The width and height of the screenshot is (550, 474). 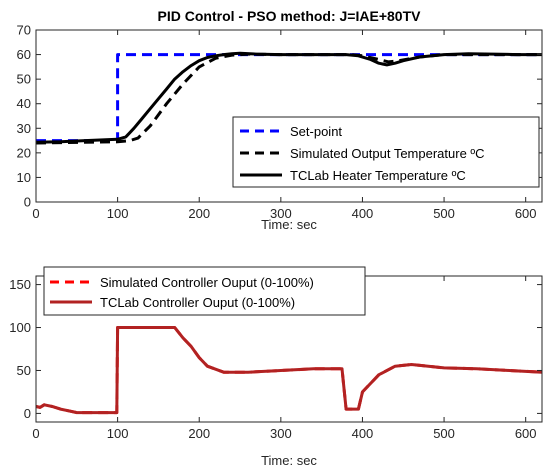 I want to click on bottom-xtick-label: 400, so click(x=363, y=433).